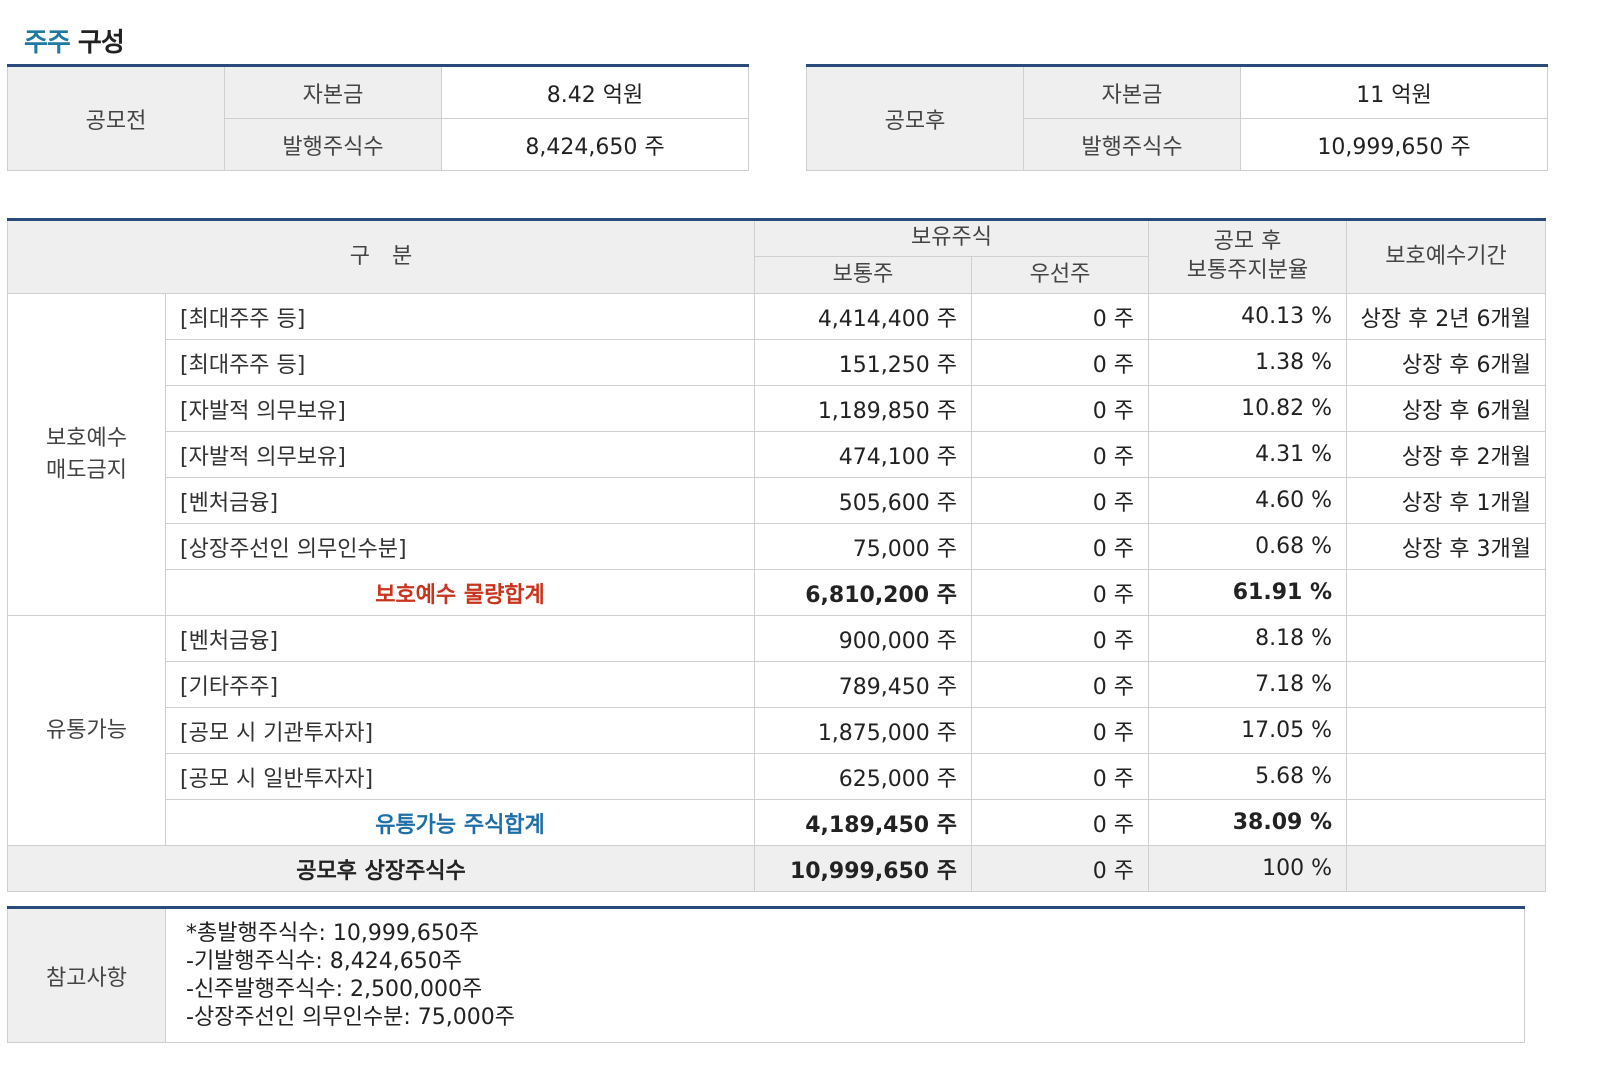  What do you see at coordinates (1446, 546) in the screenshot?
I see `row-lockup-period: 상장 후 3개월` at bounding box center [1446, 546].